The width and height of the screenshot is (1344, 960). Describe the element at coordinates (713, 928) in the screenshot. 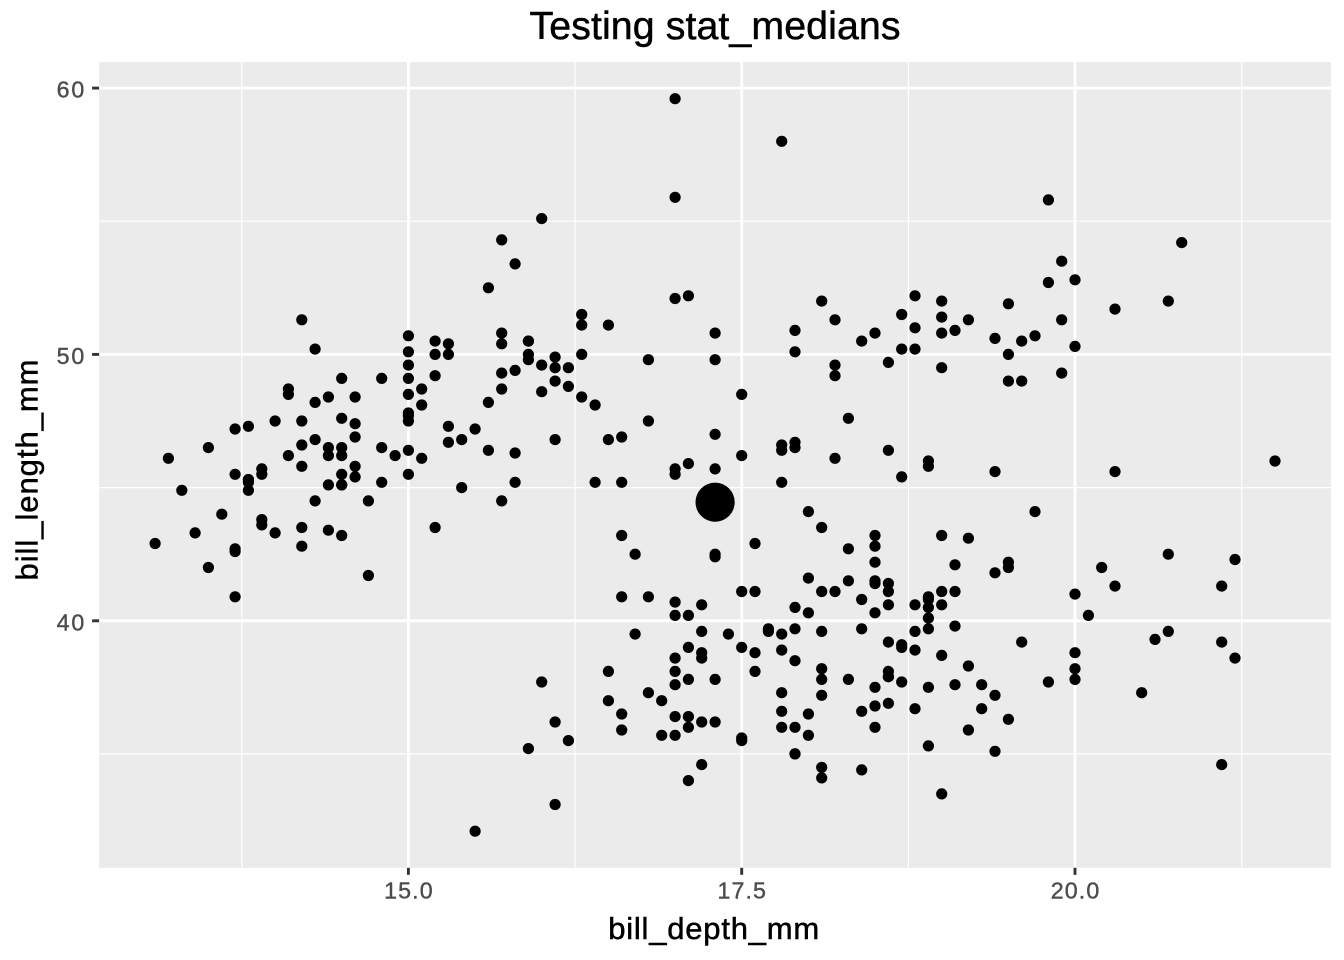

I see `svg-text: bill_depth_mm` at that location.